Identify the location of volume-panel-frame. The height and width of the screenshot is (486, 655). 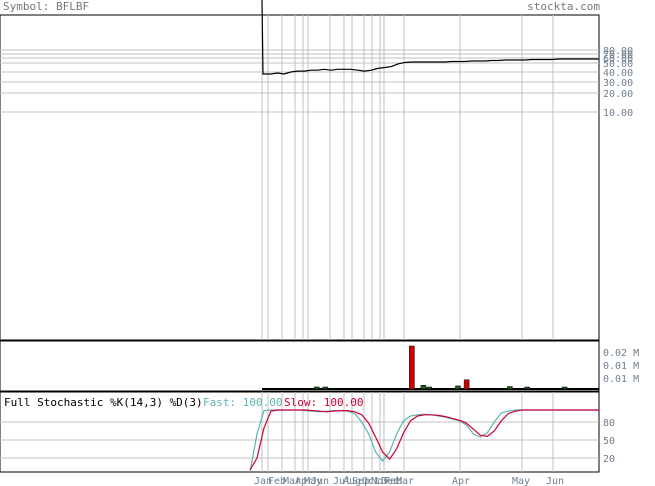
(300, 366).